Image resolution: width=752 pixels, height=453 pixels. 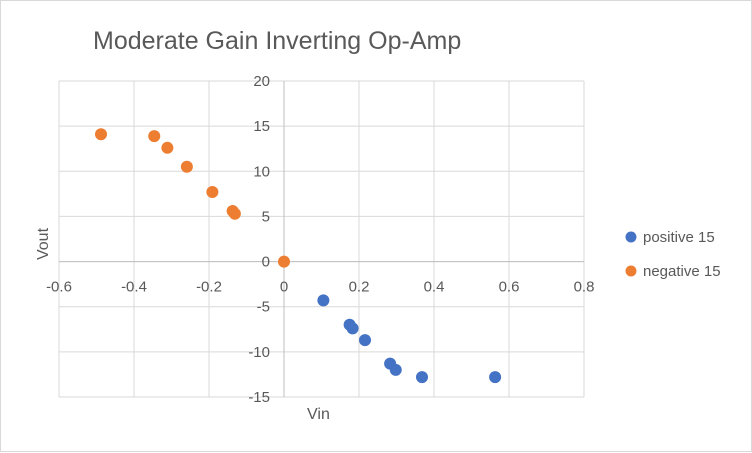 I want to click on x-tick-label: 0, so click(x=284, y=287).